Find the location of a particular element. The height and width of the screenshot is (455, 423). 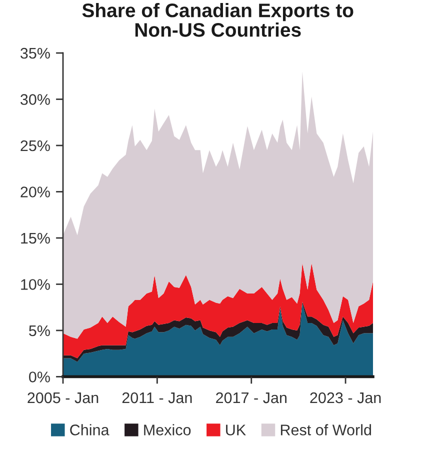

y-tick-label: 15% is located at coordinates (35, 238).